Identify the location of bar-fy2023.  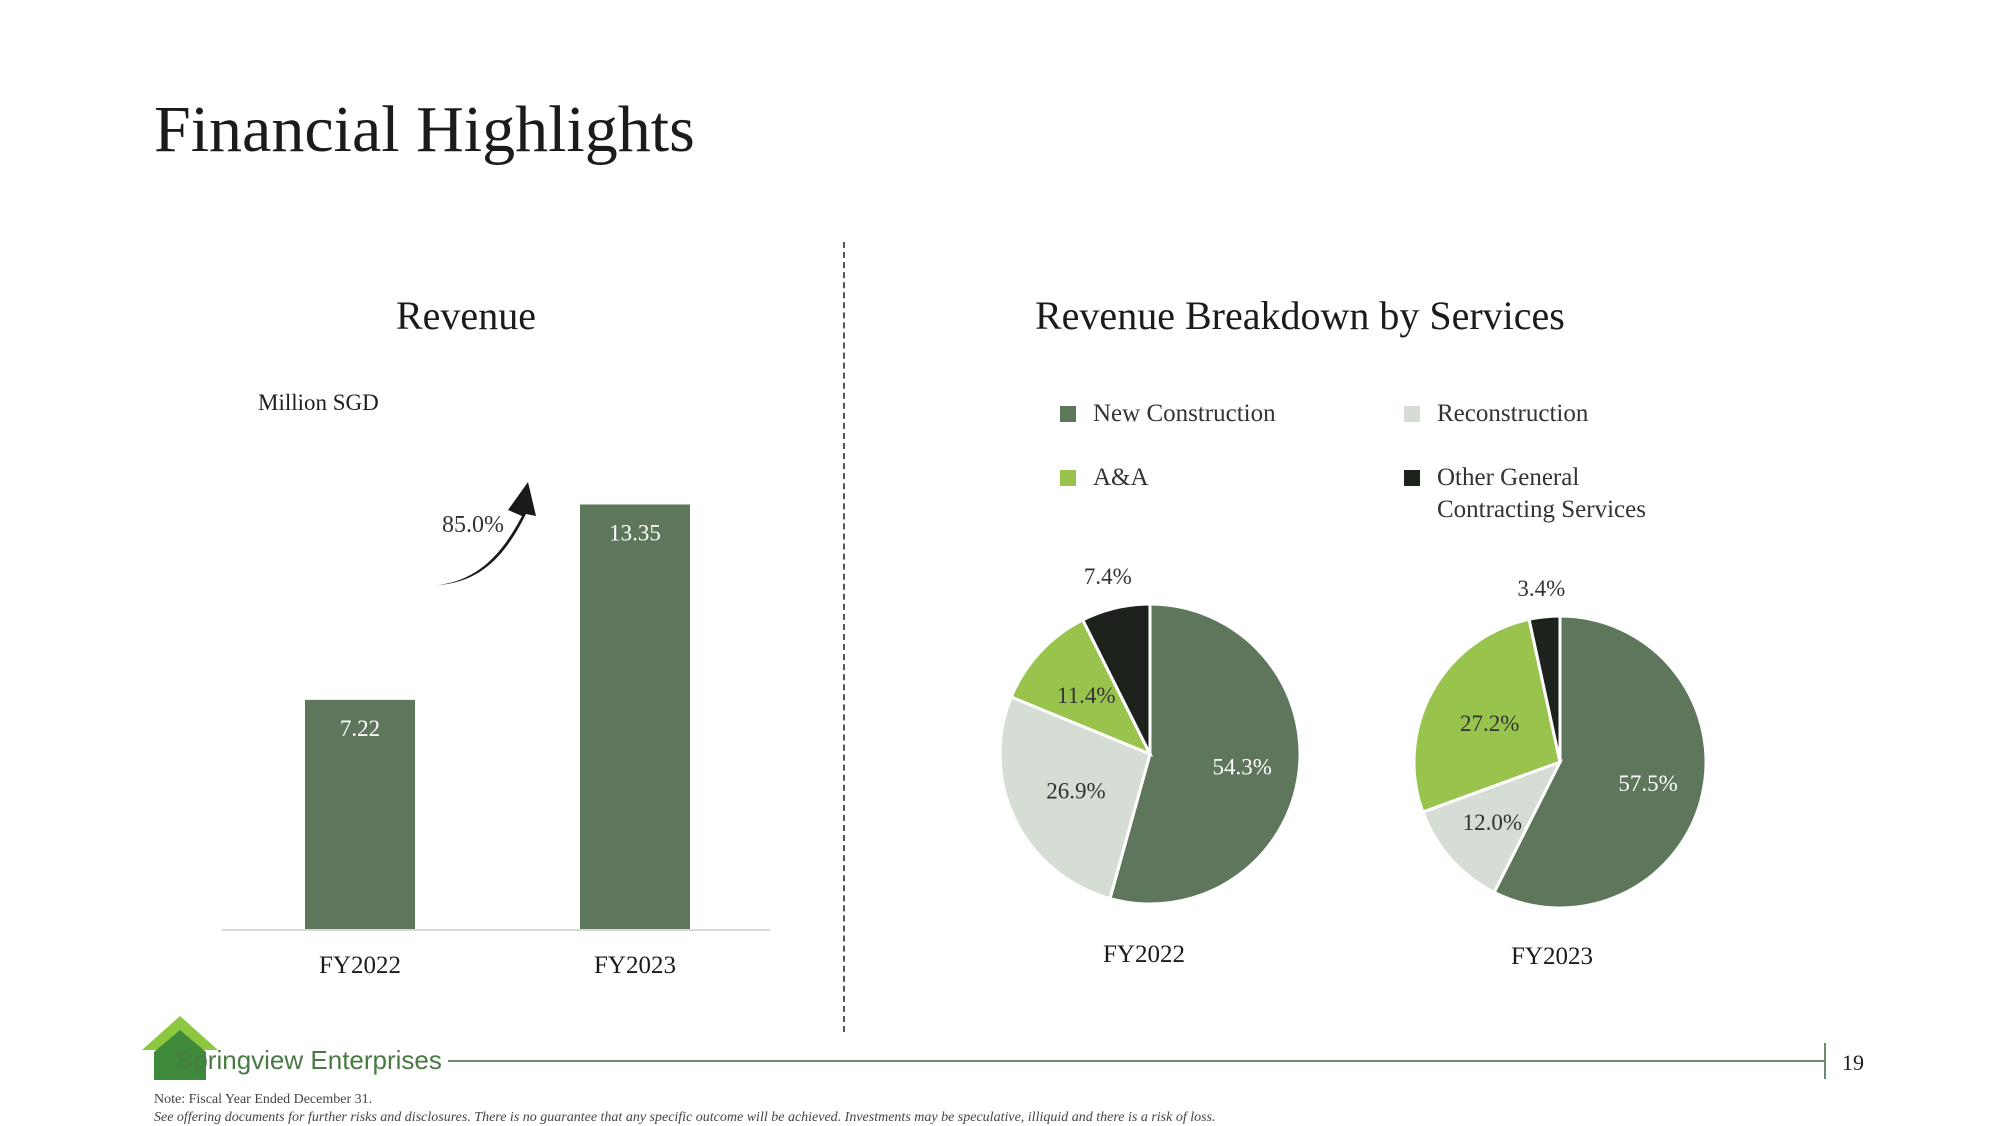
(635, 717).